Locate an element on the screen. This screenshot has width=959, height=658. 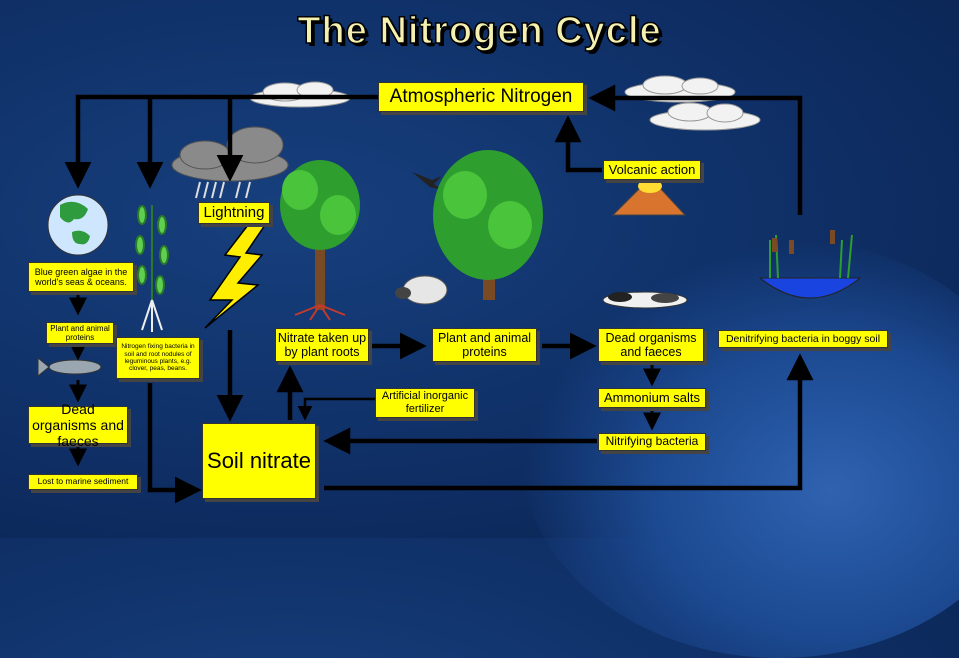
cloud-right-lower is located at coordinates (705, 116).